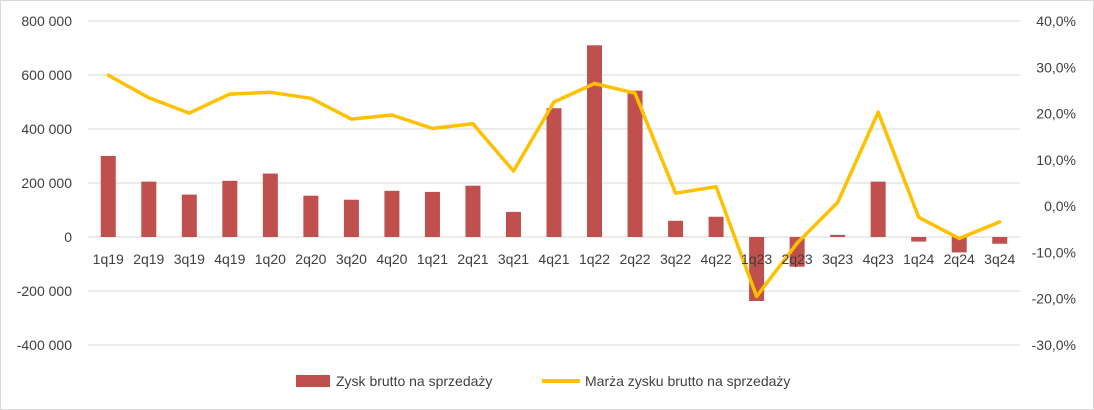 This screenshot has height=410, width=1094. I want to click on x-tick-label: 1q19, so click(108, 259).